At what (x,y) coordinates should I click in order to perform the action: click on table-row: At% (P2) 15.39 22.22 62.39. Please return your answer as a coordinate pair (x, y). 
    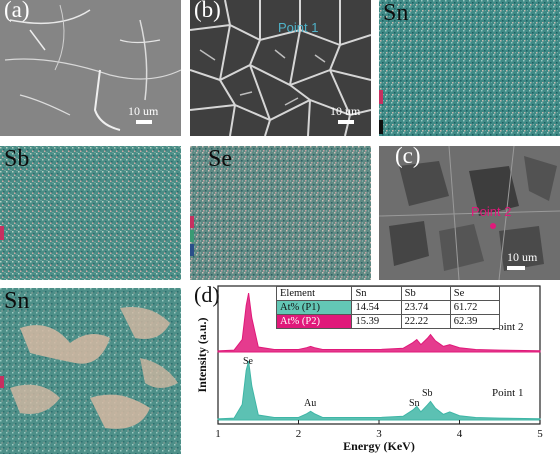
    Looking at the image, I should click on (388, 321).